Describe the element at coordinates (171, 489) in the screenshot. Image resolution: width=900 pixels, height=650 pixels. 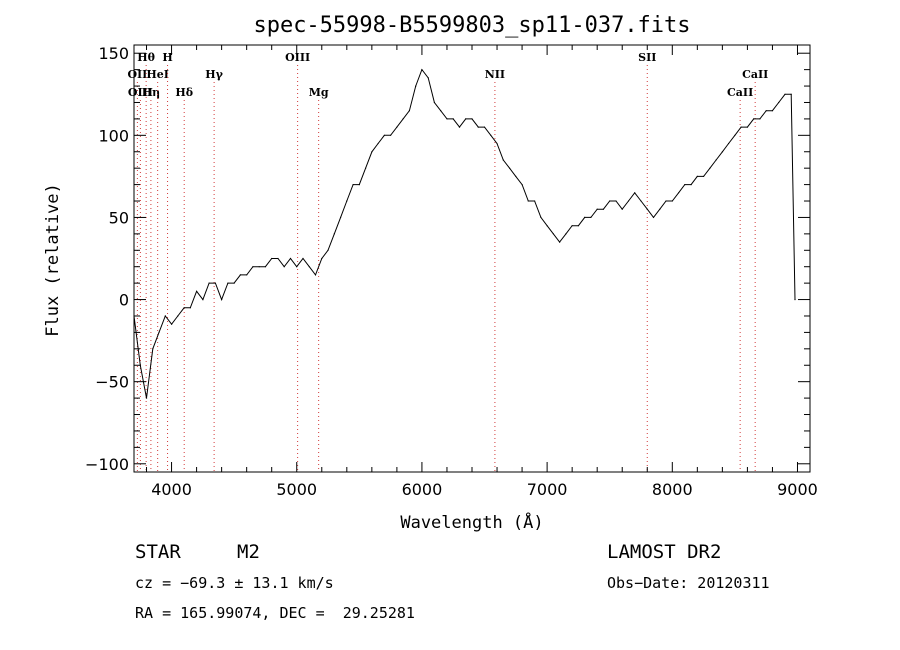
I see `x-tick-label: 4000` at that location.